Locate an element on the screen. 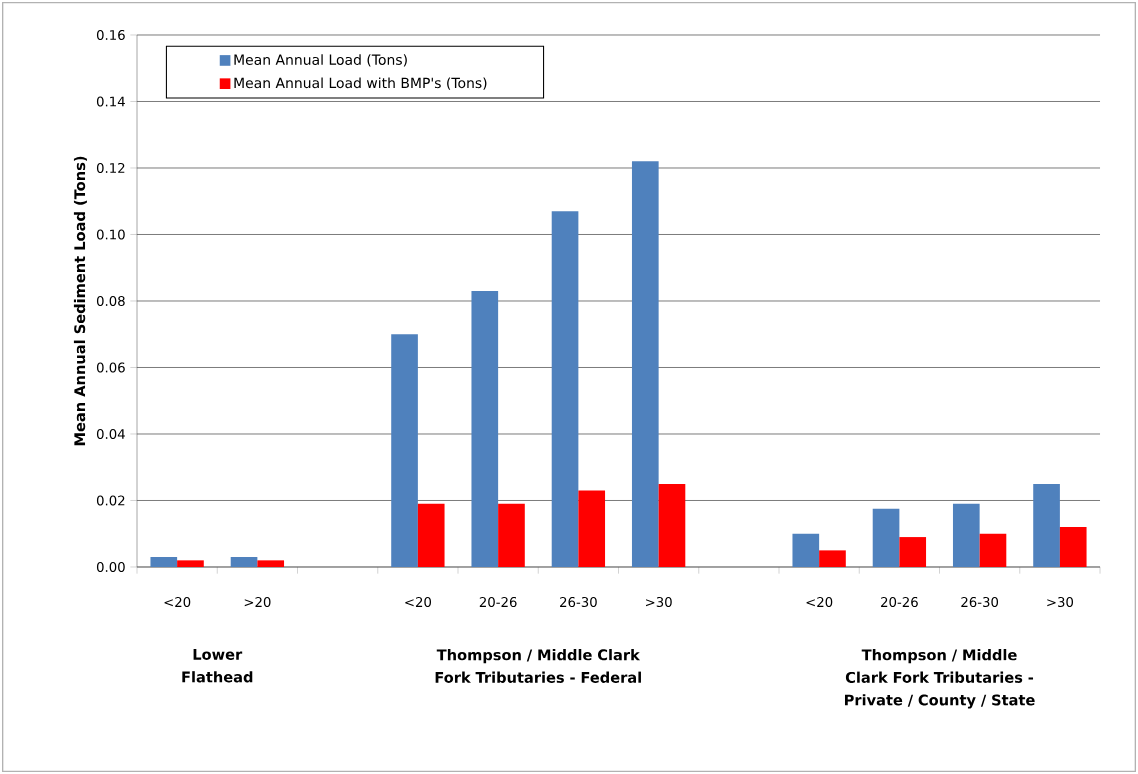 Image resolution: width=1138 pixels, height=774 pixels. y-tick-label: 0.16 is located at coordinates (110, 35).